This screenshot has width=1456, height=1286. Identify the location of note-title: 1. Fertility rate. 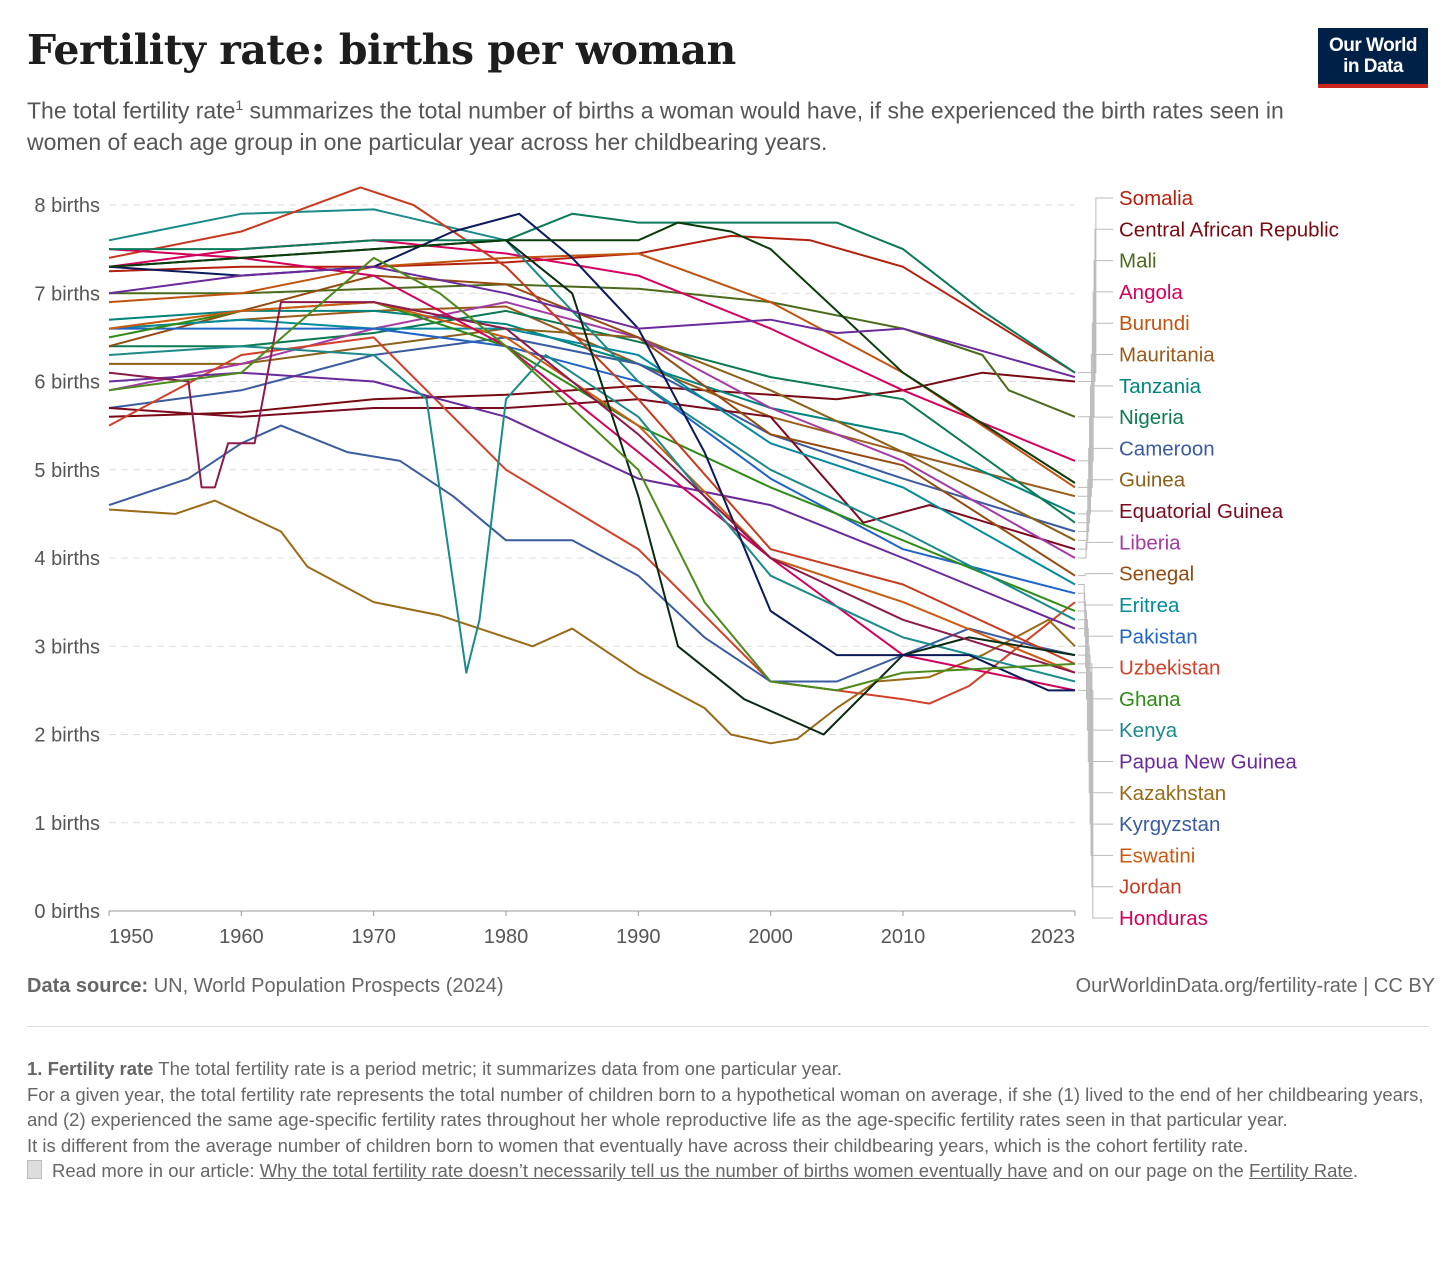
(90, 1068).